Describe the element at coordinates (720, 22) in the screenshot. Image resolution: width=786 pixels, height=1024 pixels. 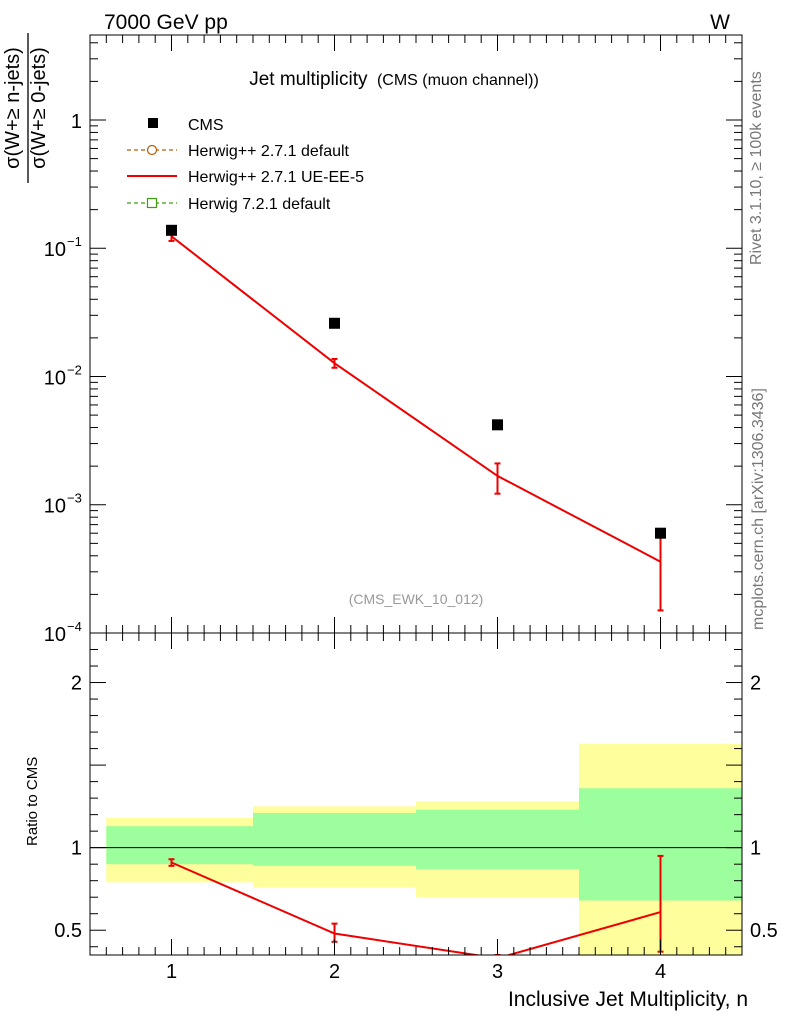
I see `process-label: W` at that location.